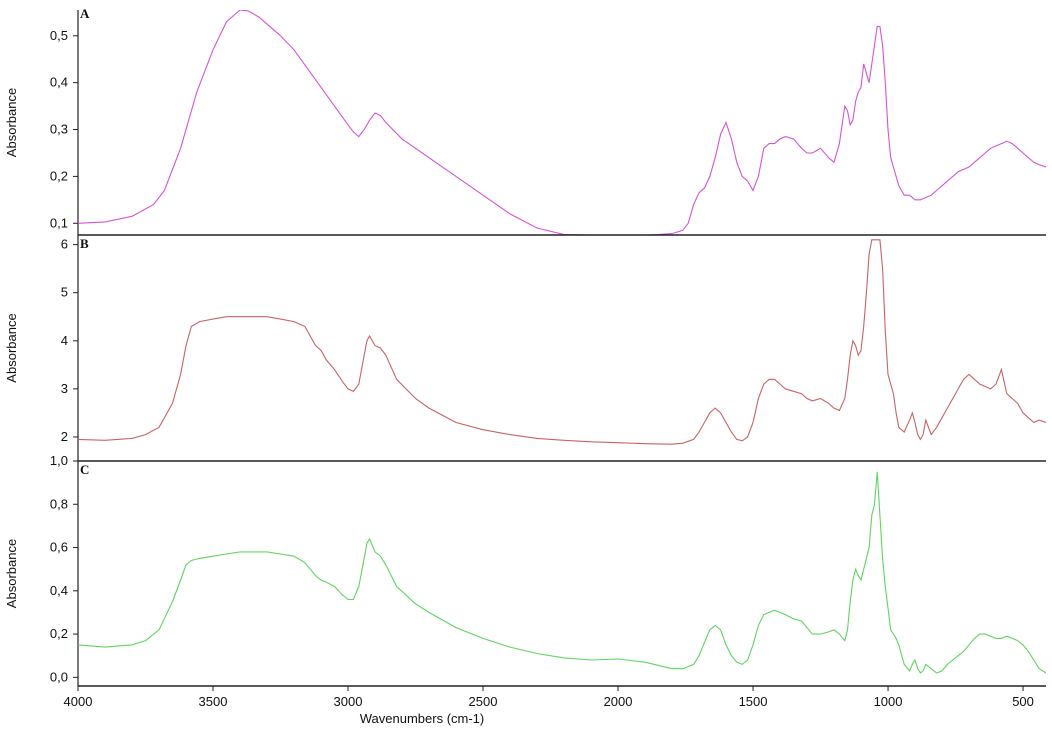 This screenshot has width=1052, height=742. I want to click on y-tick-label-B: 5, so click(64, 292).